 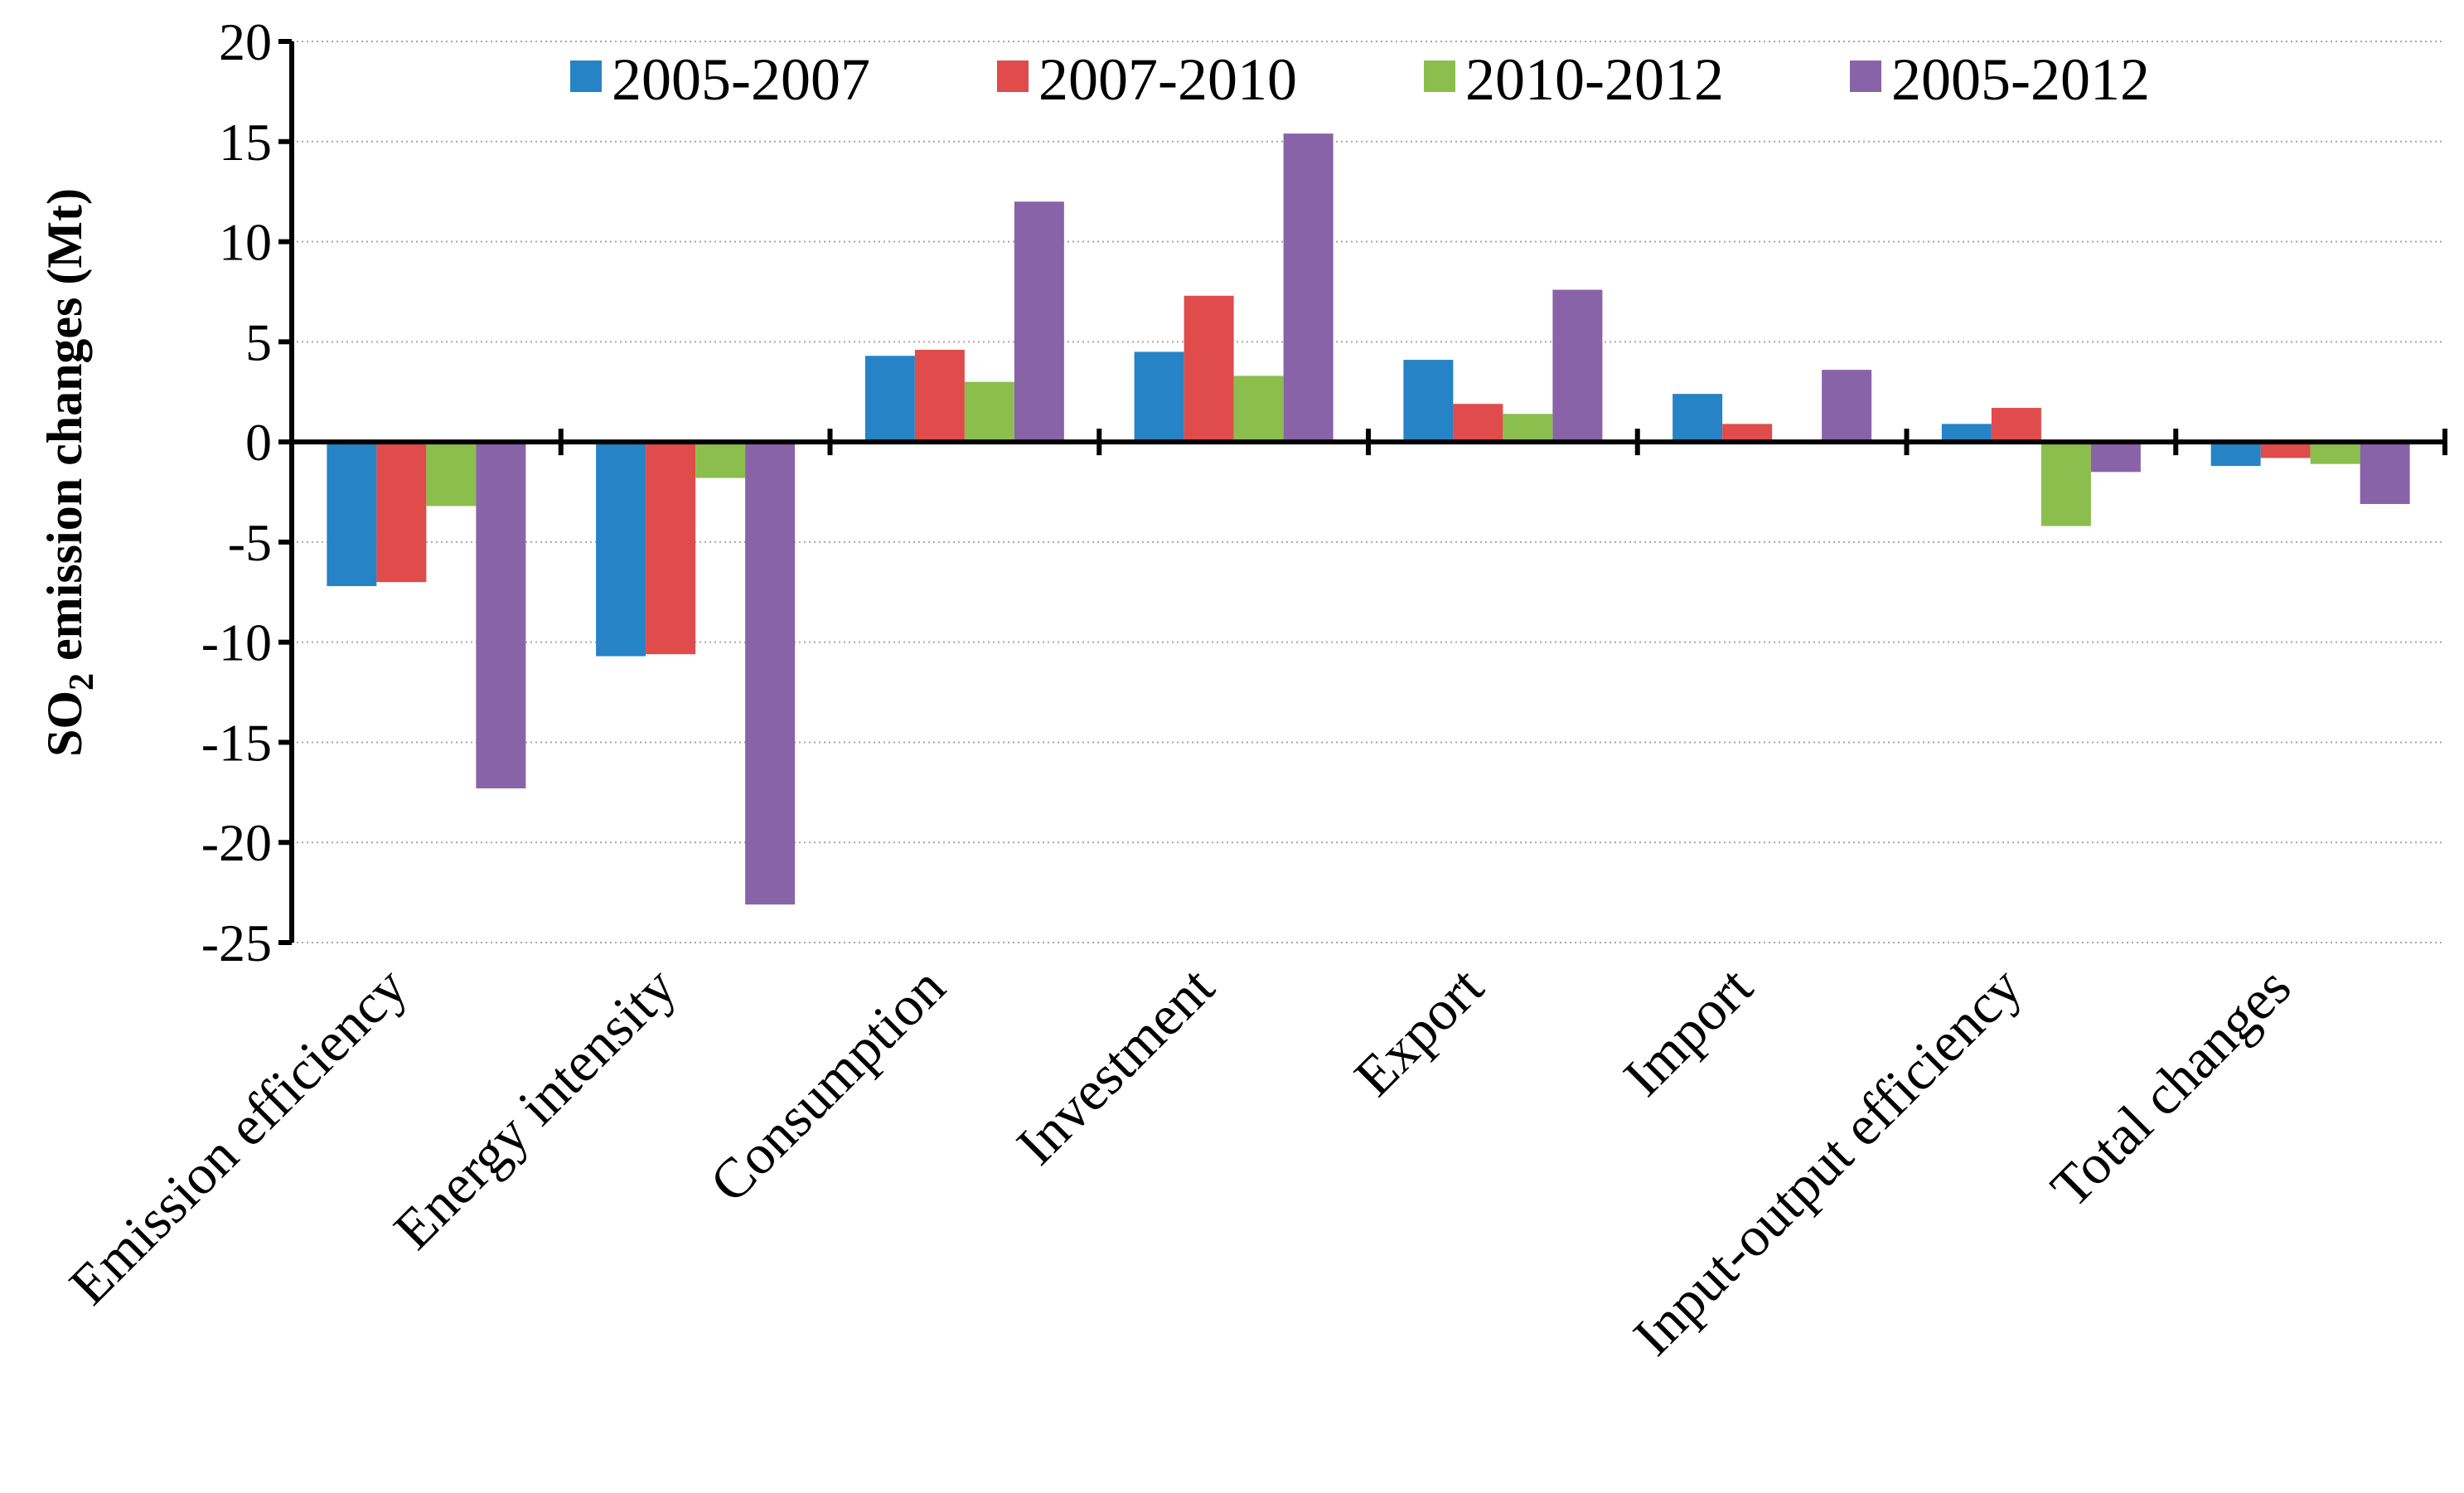 What do you see at coordinates (236, 943) in the screenshot?
I see `y-tick-label: -25` at bounding box center [236, 943].